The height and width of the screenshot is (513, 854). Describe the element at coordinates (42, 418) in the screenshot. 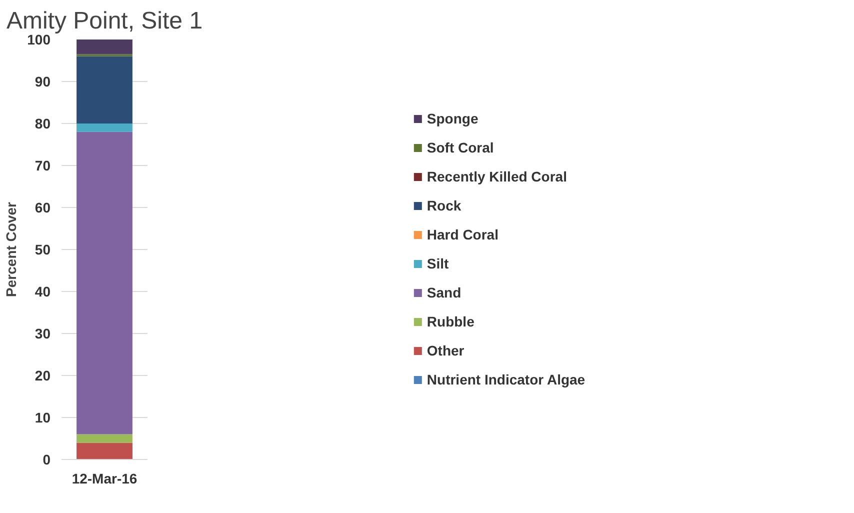

I see `y-tick-label: 10` at that location.